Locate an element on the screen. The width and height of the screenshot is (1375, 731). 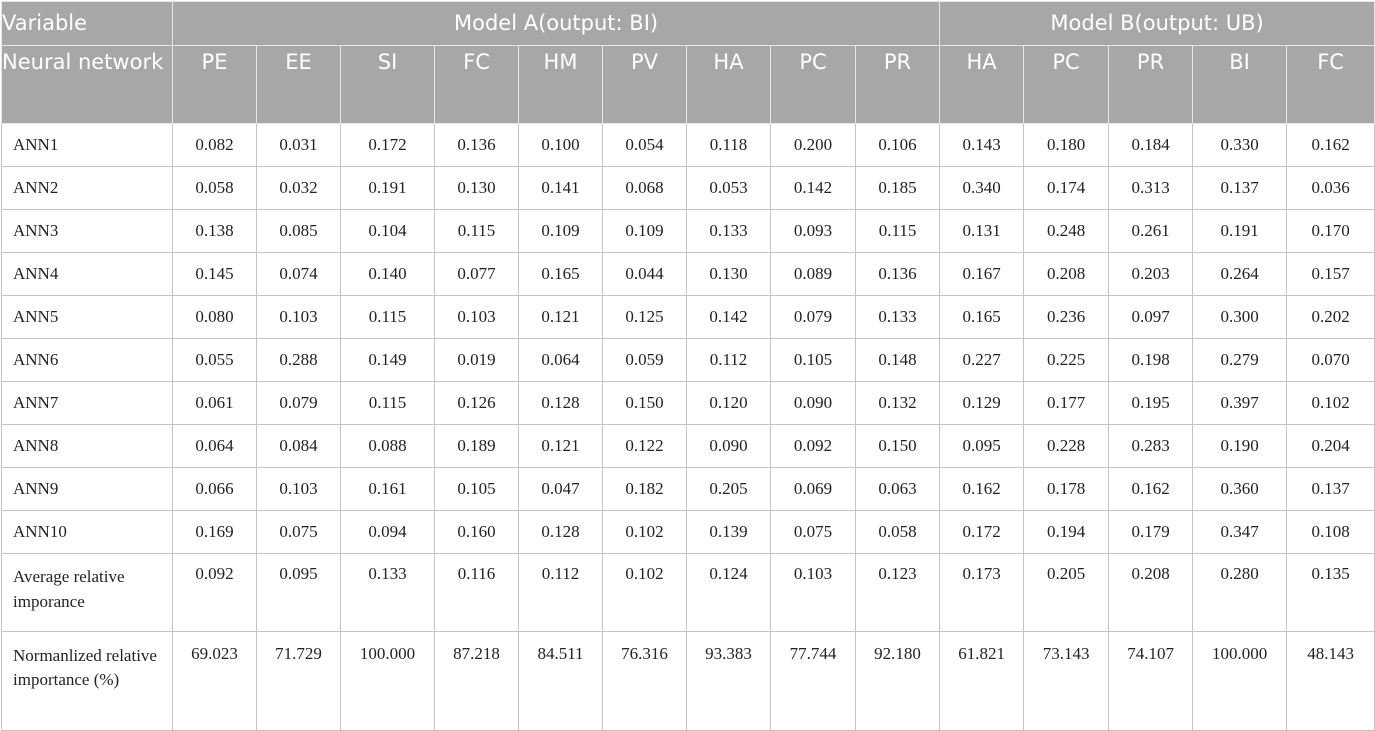
table-cell: 93.383 is located at coordinates (728, 681).